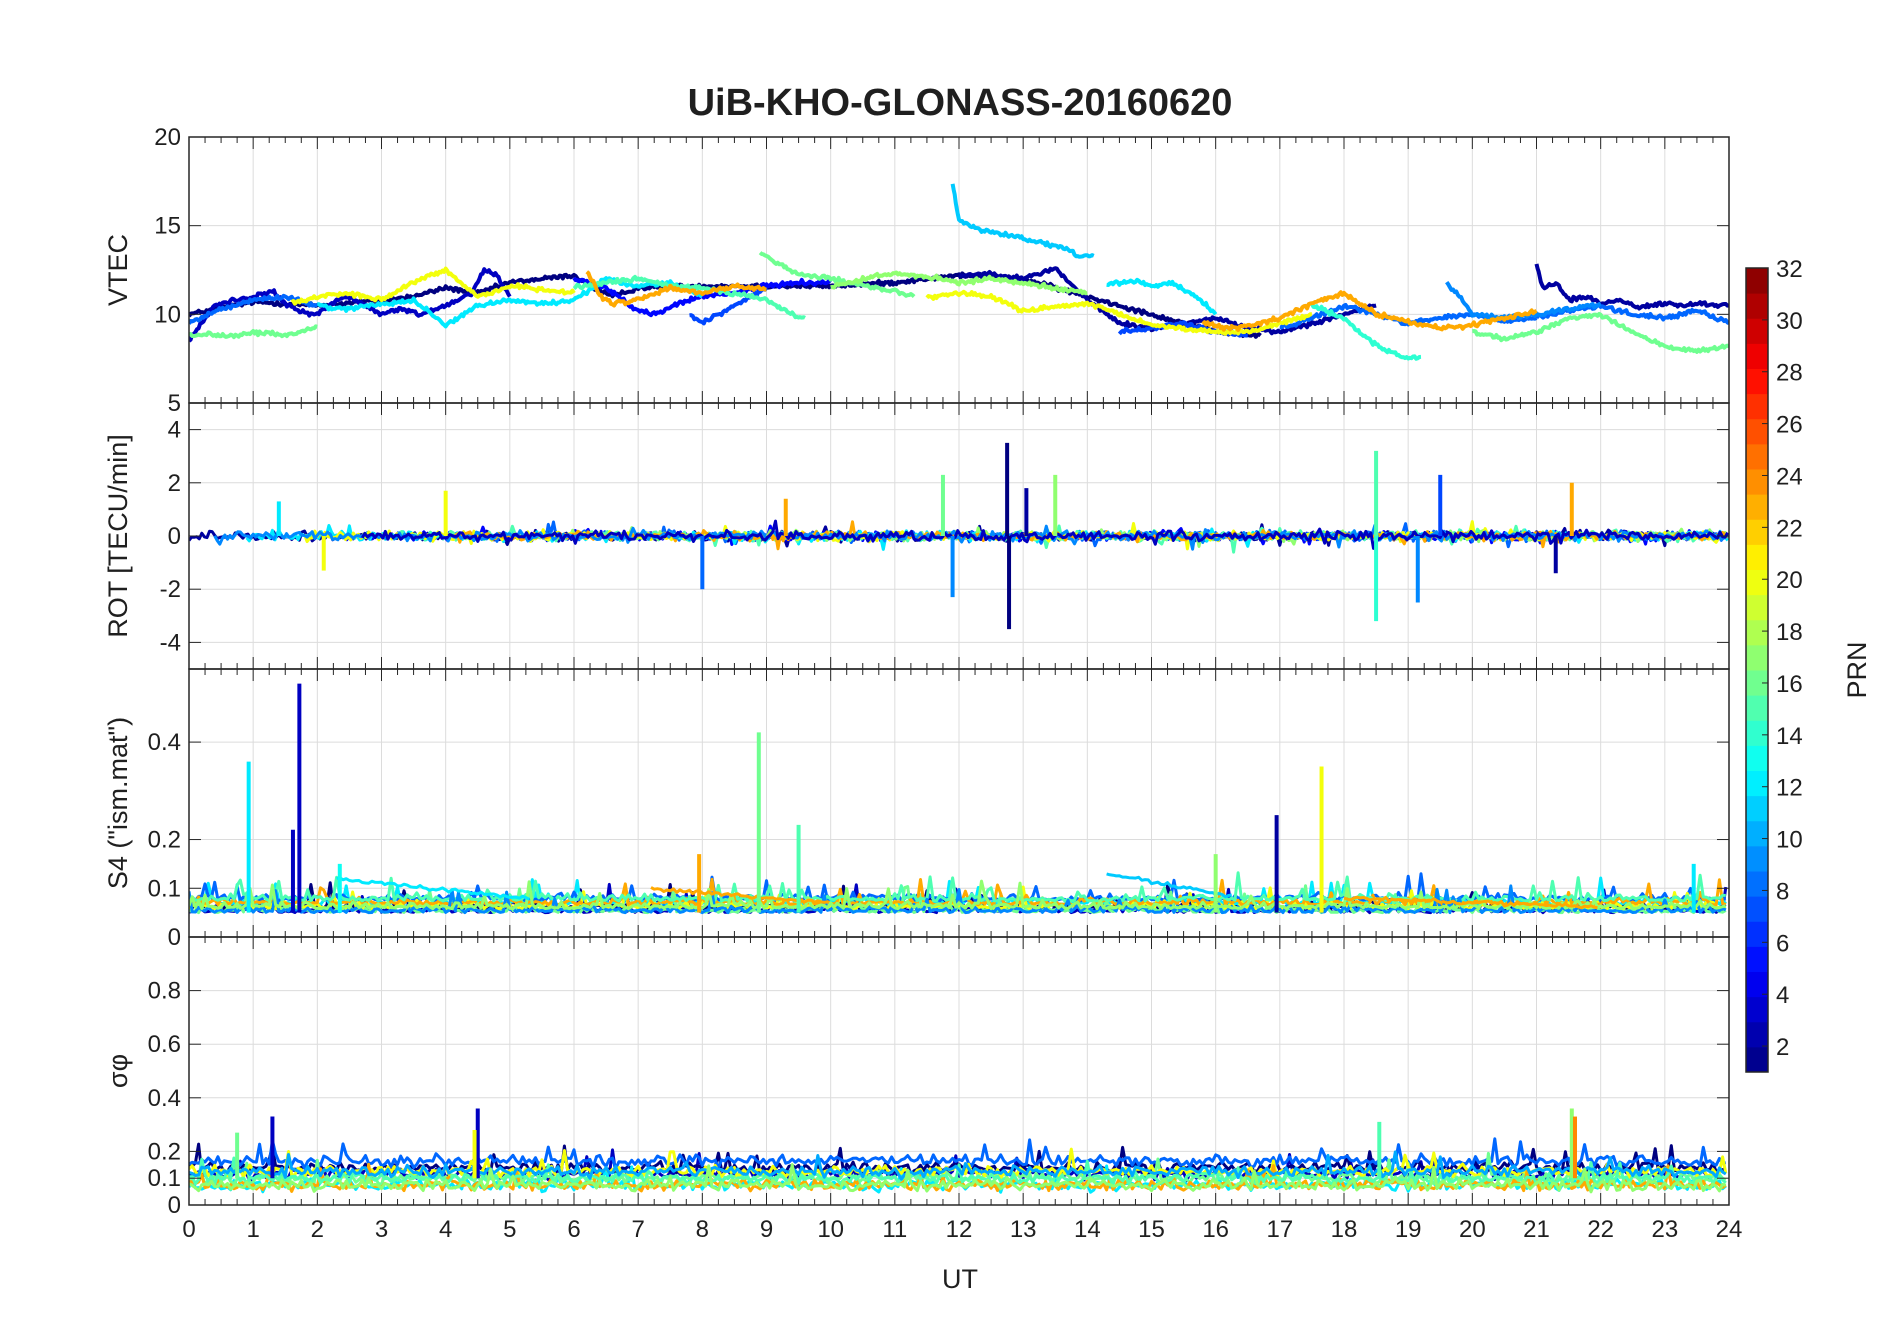 The image size is (1902, 1335). Describe the element at coordinates (1789, 736) in the screenshot. I see `colorbar-tick-label: 14` at that location.